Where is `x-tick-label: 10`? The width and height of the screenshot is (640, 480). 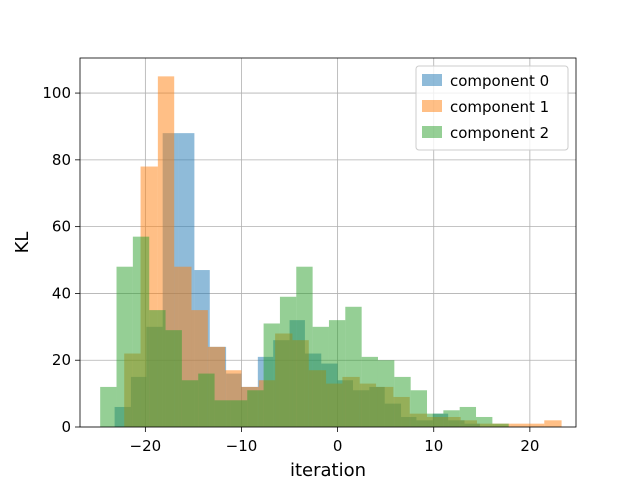 x-tick-label: 10 is located at coordinates (433, 446).